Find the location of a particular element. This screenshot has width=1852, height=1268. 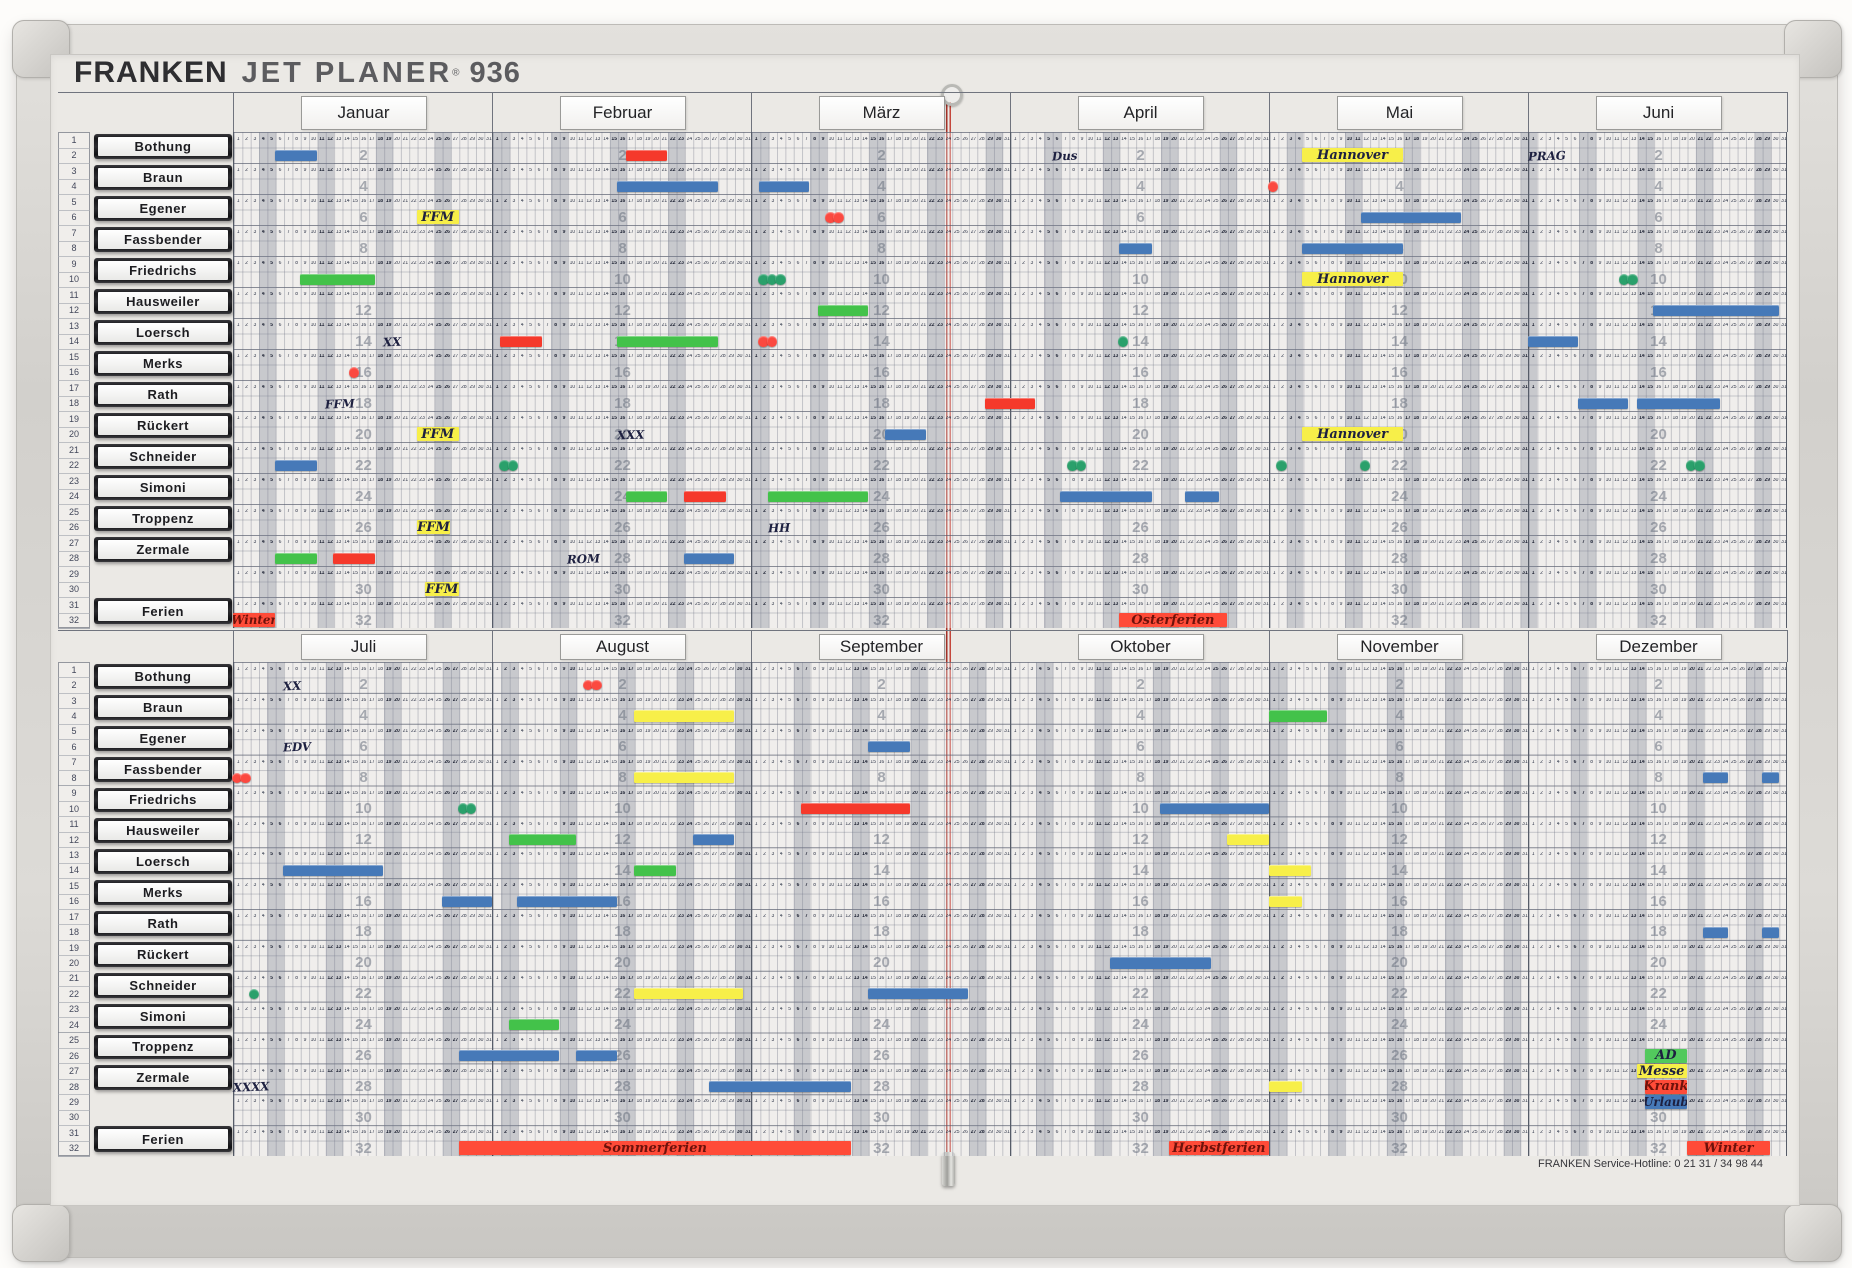

label-tag-krank: Krank is located at coordinates (1665, 1086).